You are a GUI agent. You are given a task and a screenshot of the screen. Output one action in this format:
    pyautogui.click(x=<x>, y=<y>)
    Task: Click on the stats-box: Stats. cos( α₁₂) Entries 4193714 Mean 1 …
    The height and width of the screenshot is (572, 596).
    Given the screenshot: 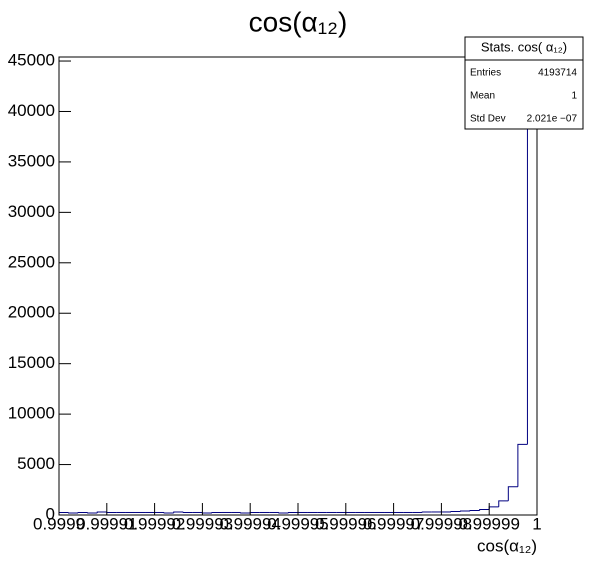 What is the action you would take?
    pyautogui.click(x=524, y=83)
    